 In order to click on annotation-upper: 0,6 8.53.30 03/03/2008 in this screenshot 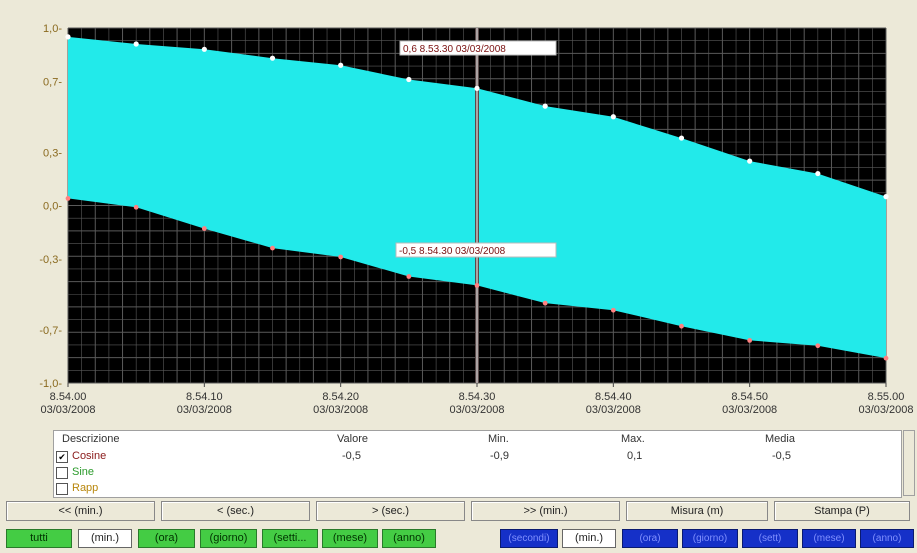, I will do `click(478, 48)`.